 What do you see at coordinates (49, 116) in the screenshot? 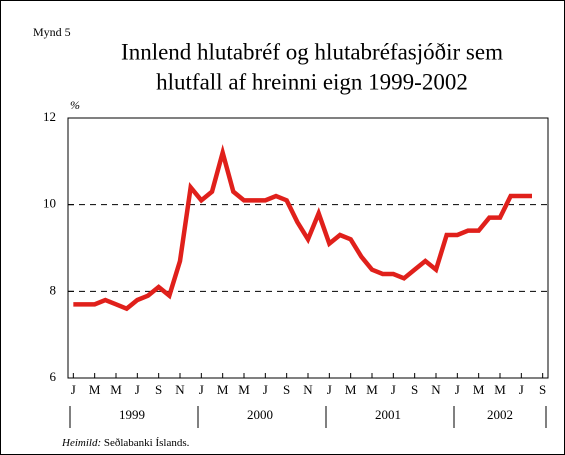
I see `y-tick-label: 12` at bounding box center [49, 116].